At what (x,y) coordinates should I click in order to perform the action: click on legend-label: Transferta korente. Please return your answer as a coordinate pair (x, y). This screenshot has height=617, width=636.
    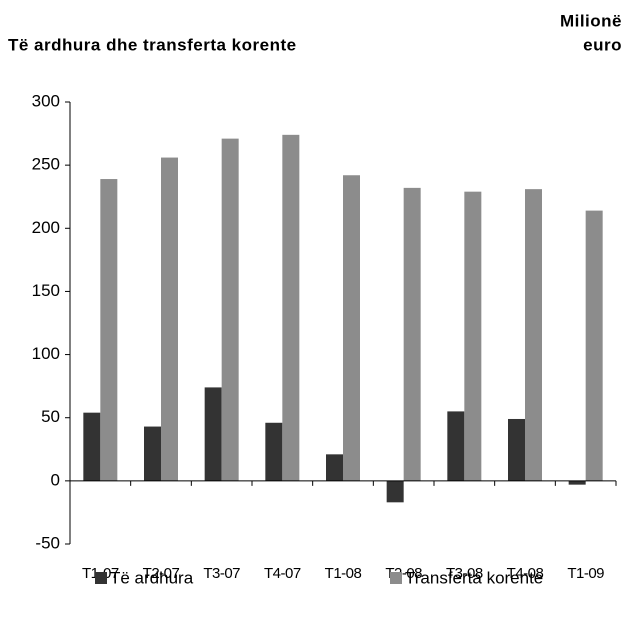
    Looking at the image, I should click on (474, 577).